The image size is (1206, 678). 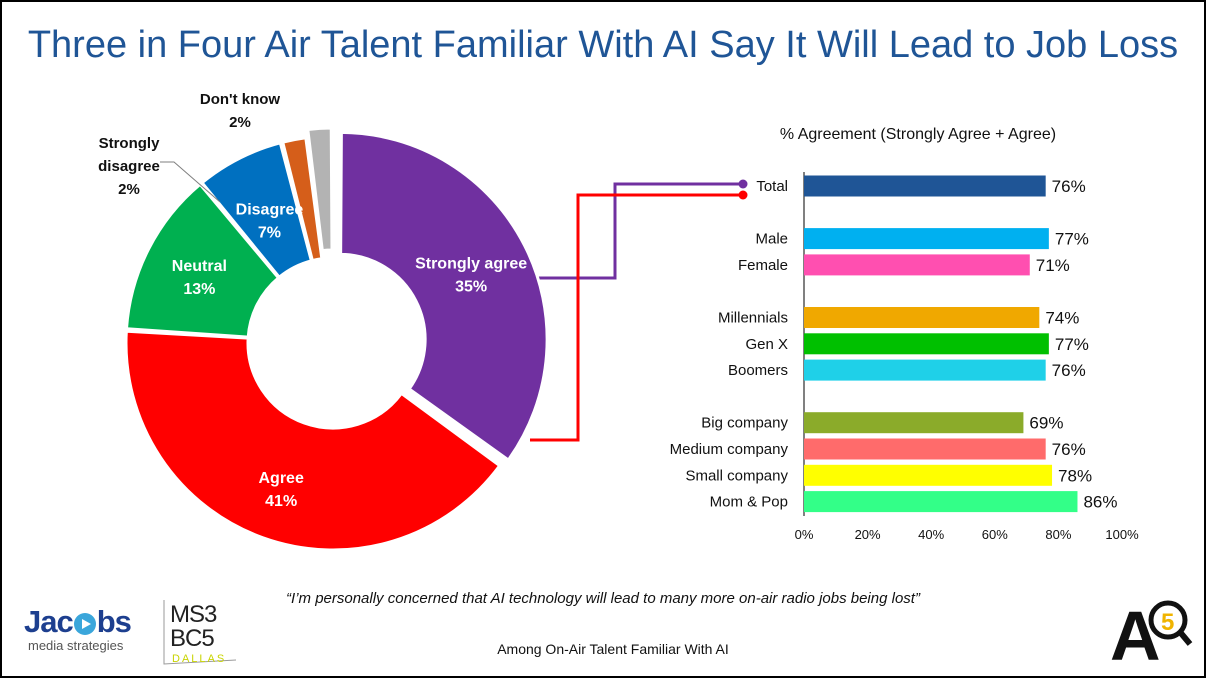 What do you see at coordinates (766, 344) in the screenshot?
I see `bar-category-gen-x: Gen X` at bounding box center [766, 344].